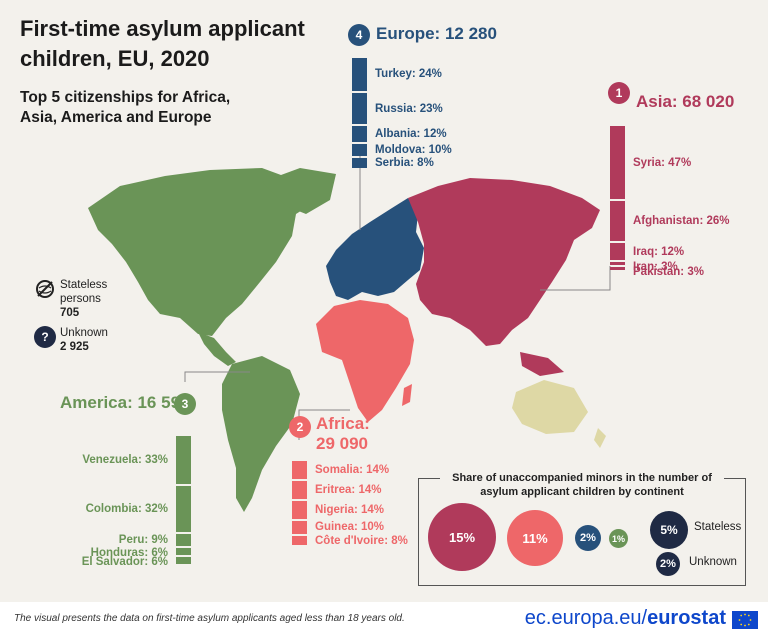  What do you see at coordinates (84, 340) in the screenshot?
I see `unknown-label: Unknown 2 925` at bounding box center [84, 340].